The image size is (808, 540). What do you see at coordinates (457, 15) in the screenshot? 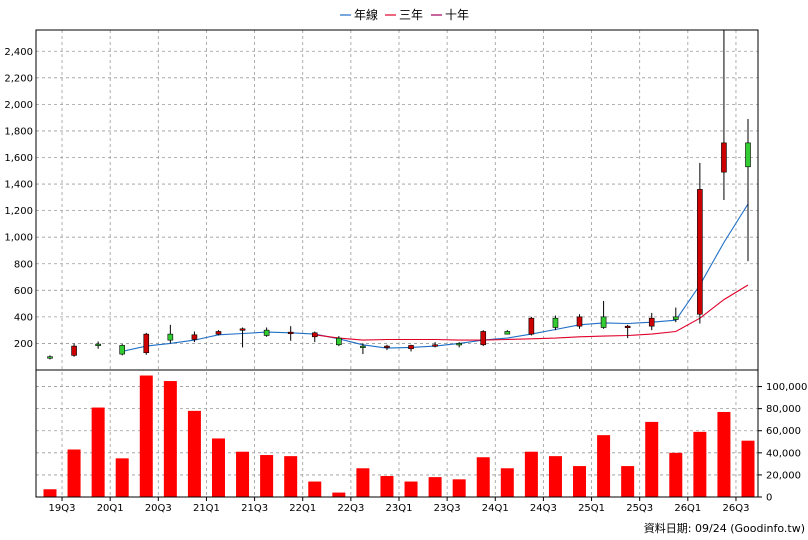
I see `legend-label-10y: 十年` at bounding box center [457, 15].